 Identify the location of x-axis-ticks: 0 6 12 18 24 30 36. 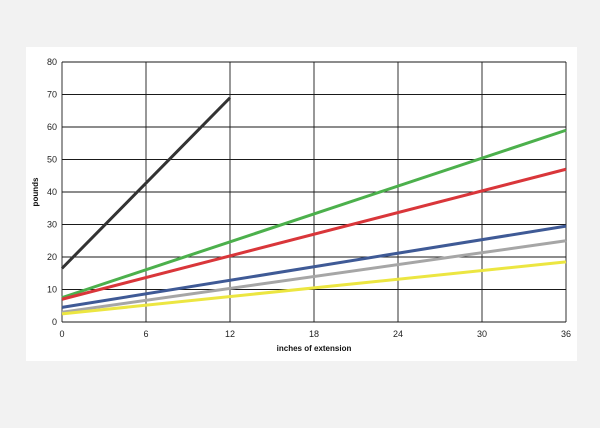
(315, 334).